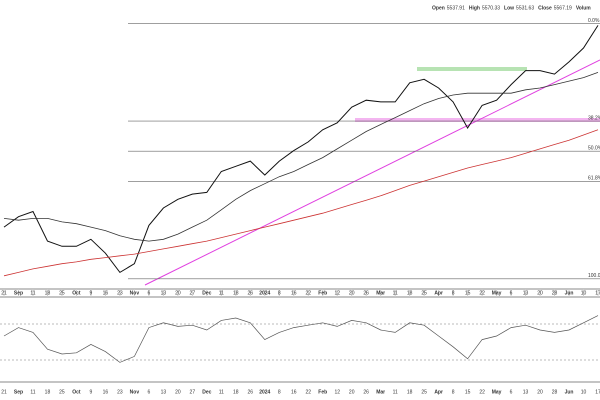 Image resolution: width=600 pixels, height=400 pixels. I want to click on x-tick-label: 9, so click(91, 293).